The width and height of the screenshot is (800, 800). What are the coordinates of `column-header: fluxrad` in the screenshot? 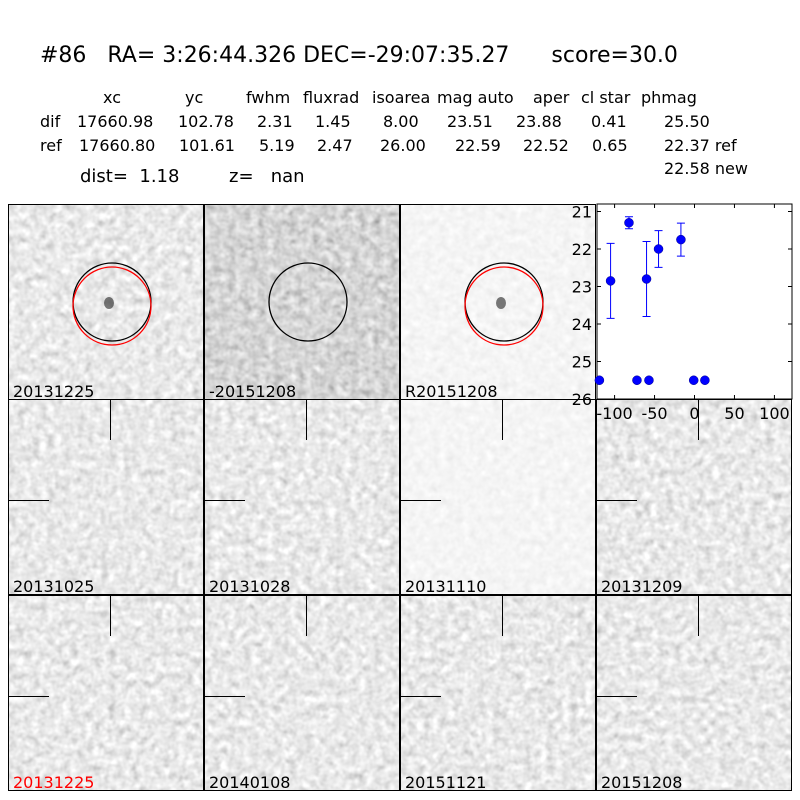 It's located at (331, 97).